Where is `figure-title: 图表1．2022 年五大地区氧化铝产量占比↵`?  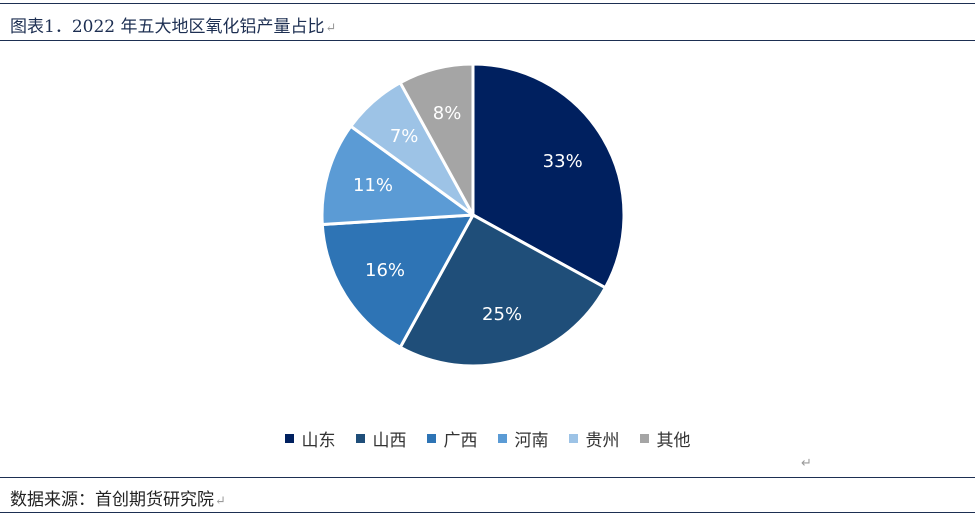
figure-title: 图表1．2022 年五大地区氧化铝产量占比↵ is located at coordinates (173, 24).